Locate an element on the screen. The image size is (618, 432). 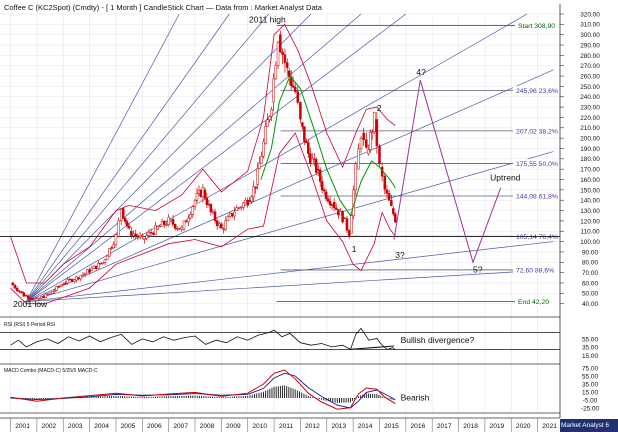
price-tick-label: 290.00 is located at coordinates (590, 45).